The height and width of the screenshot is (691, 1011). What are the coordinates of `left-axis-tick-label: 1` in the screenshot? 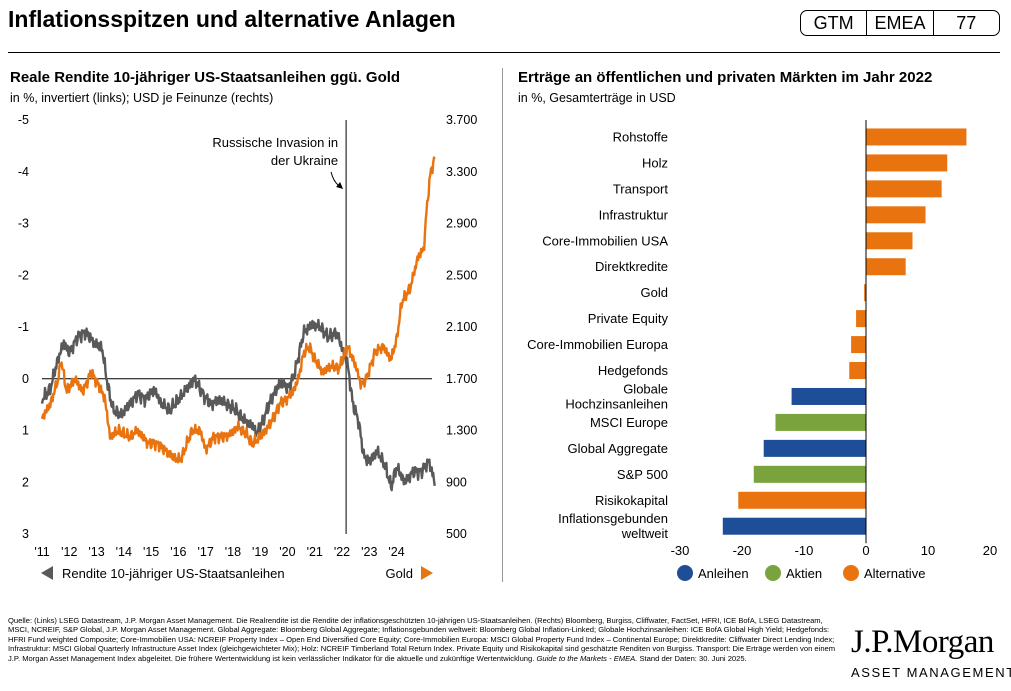 It's located at (25, 431).